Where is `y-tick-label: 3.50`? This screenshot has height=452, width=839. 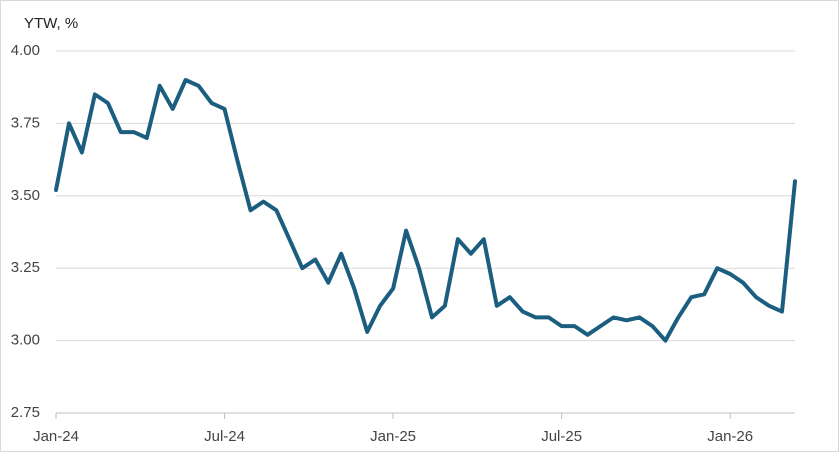 y-tick-label: 3.50 is located at coordinates (25, 195).